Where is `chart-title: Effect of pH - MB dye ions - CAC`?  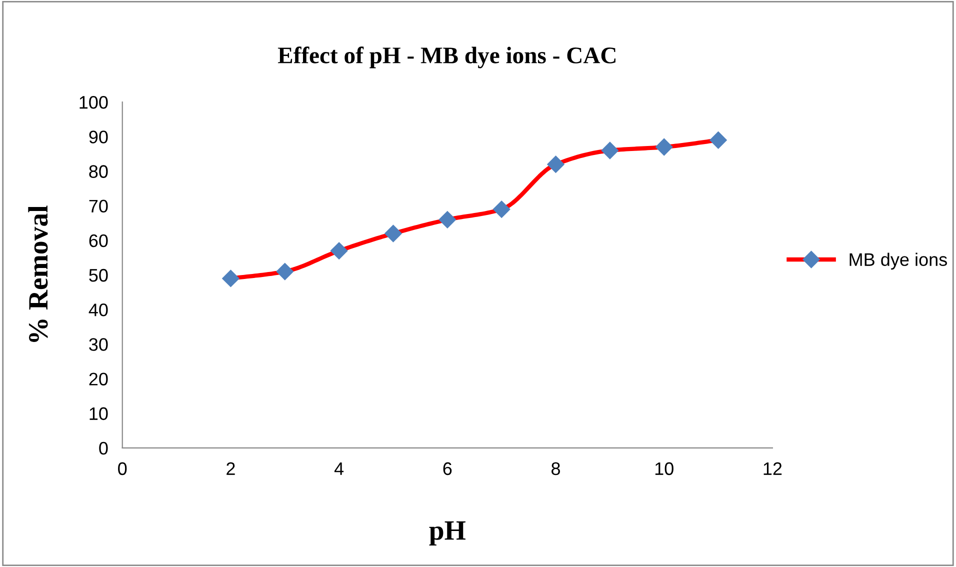 chart-title: Effect of pH - MB dye ions - CAC is located at coordinates (447, 57).